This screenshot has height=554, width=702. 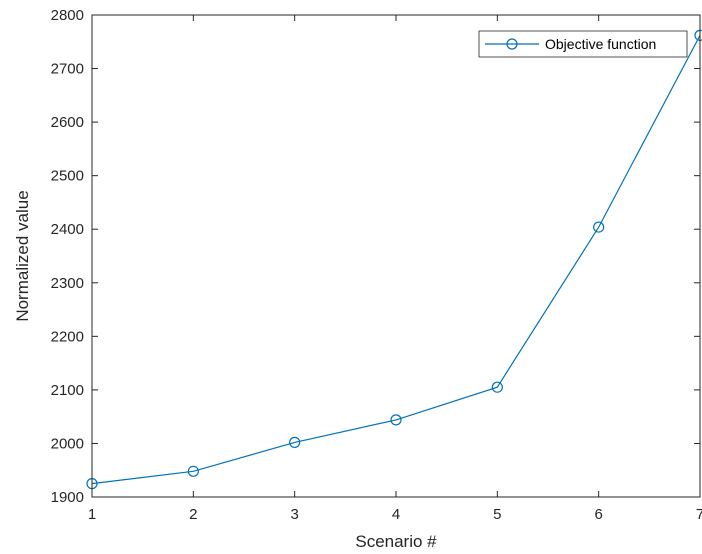 I want to click on x-tick-label: 6, so click(x=598, y=514).